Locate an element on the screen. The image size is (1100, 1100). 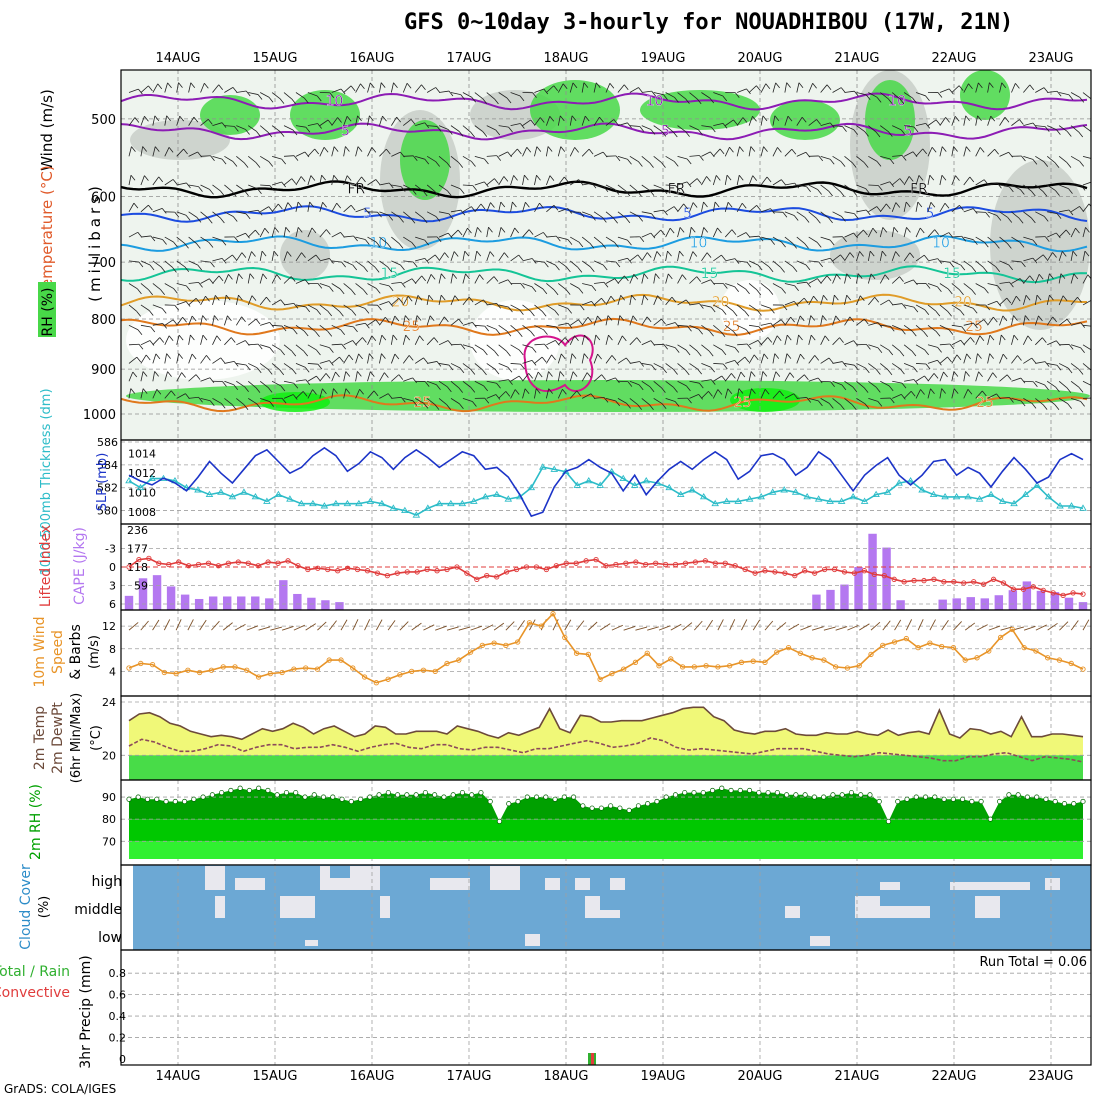
cloud-high is located at coordinates (582, 884).